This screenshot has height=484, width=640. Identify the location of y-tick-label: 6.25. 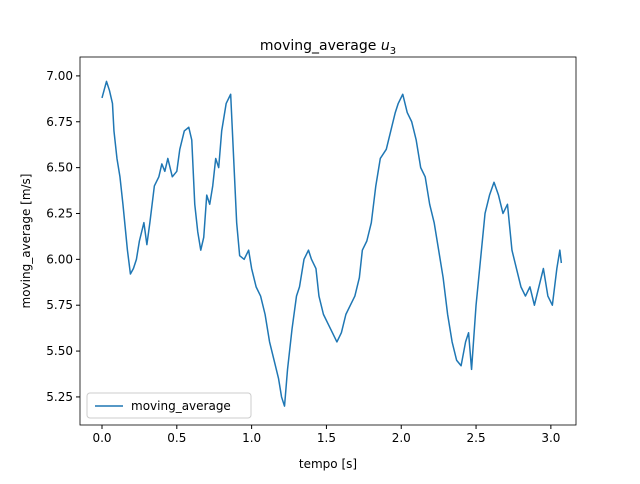
(59, 213).